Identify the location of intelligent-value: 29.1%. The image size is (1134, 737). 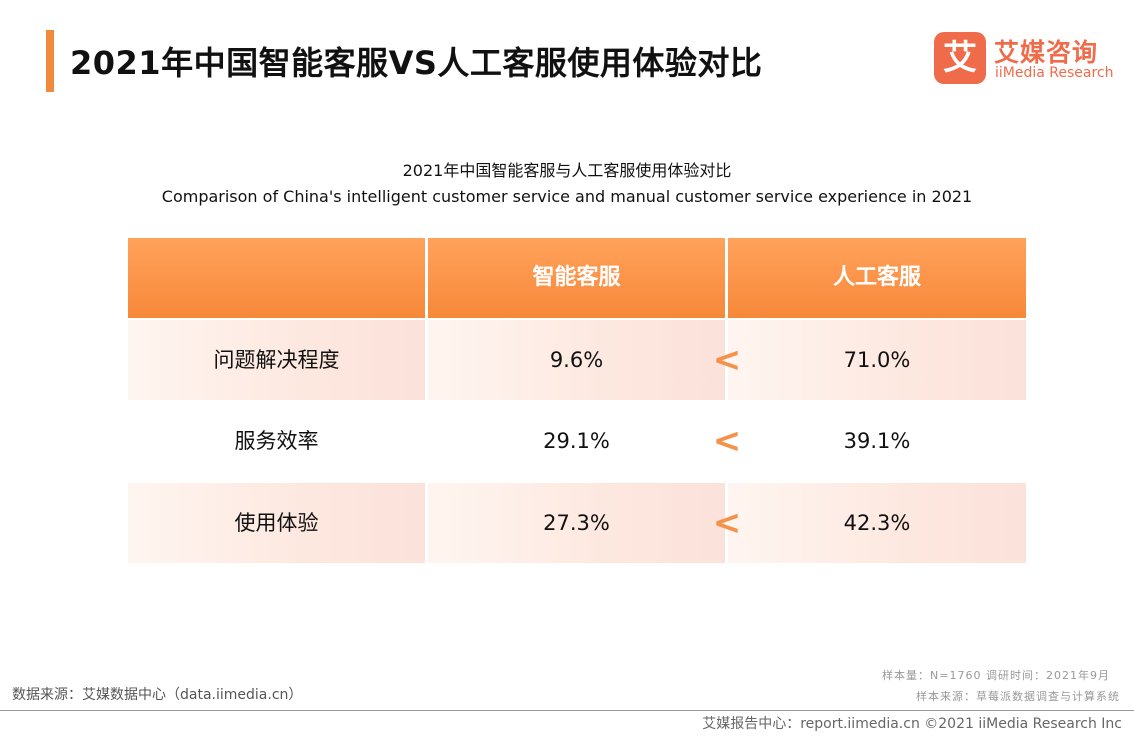
(576, 441).